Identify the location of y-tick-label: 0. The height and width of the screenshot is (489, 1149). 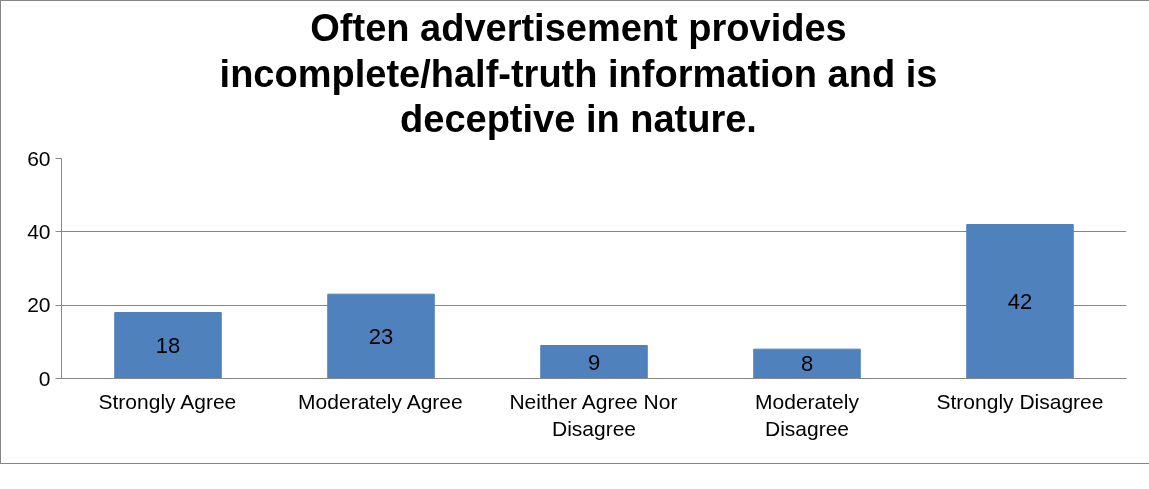
(44, 378).